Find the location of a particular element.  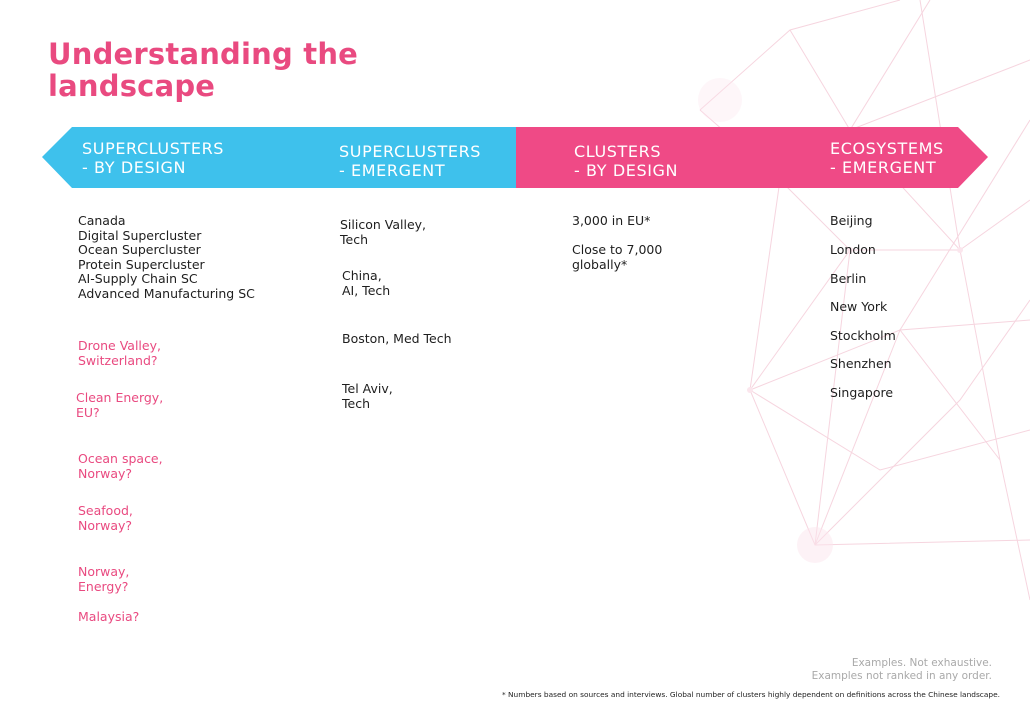

header-clusters-by-design: CLUSTERS - BY DESIGN is located at coordinates (626, 161).